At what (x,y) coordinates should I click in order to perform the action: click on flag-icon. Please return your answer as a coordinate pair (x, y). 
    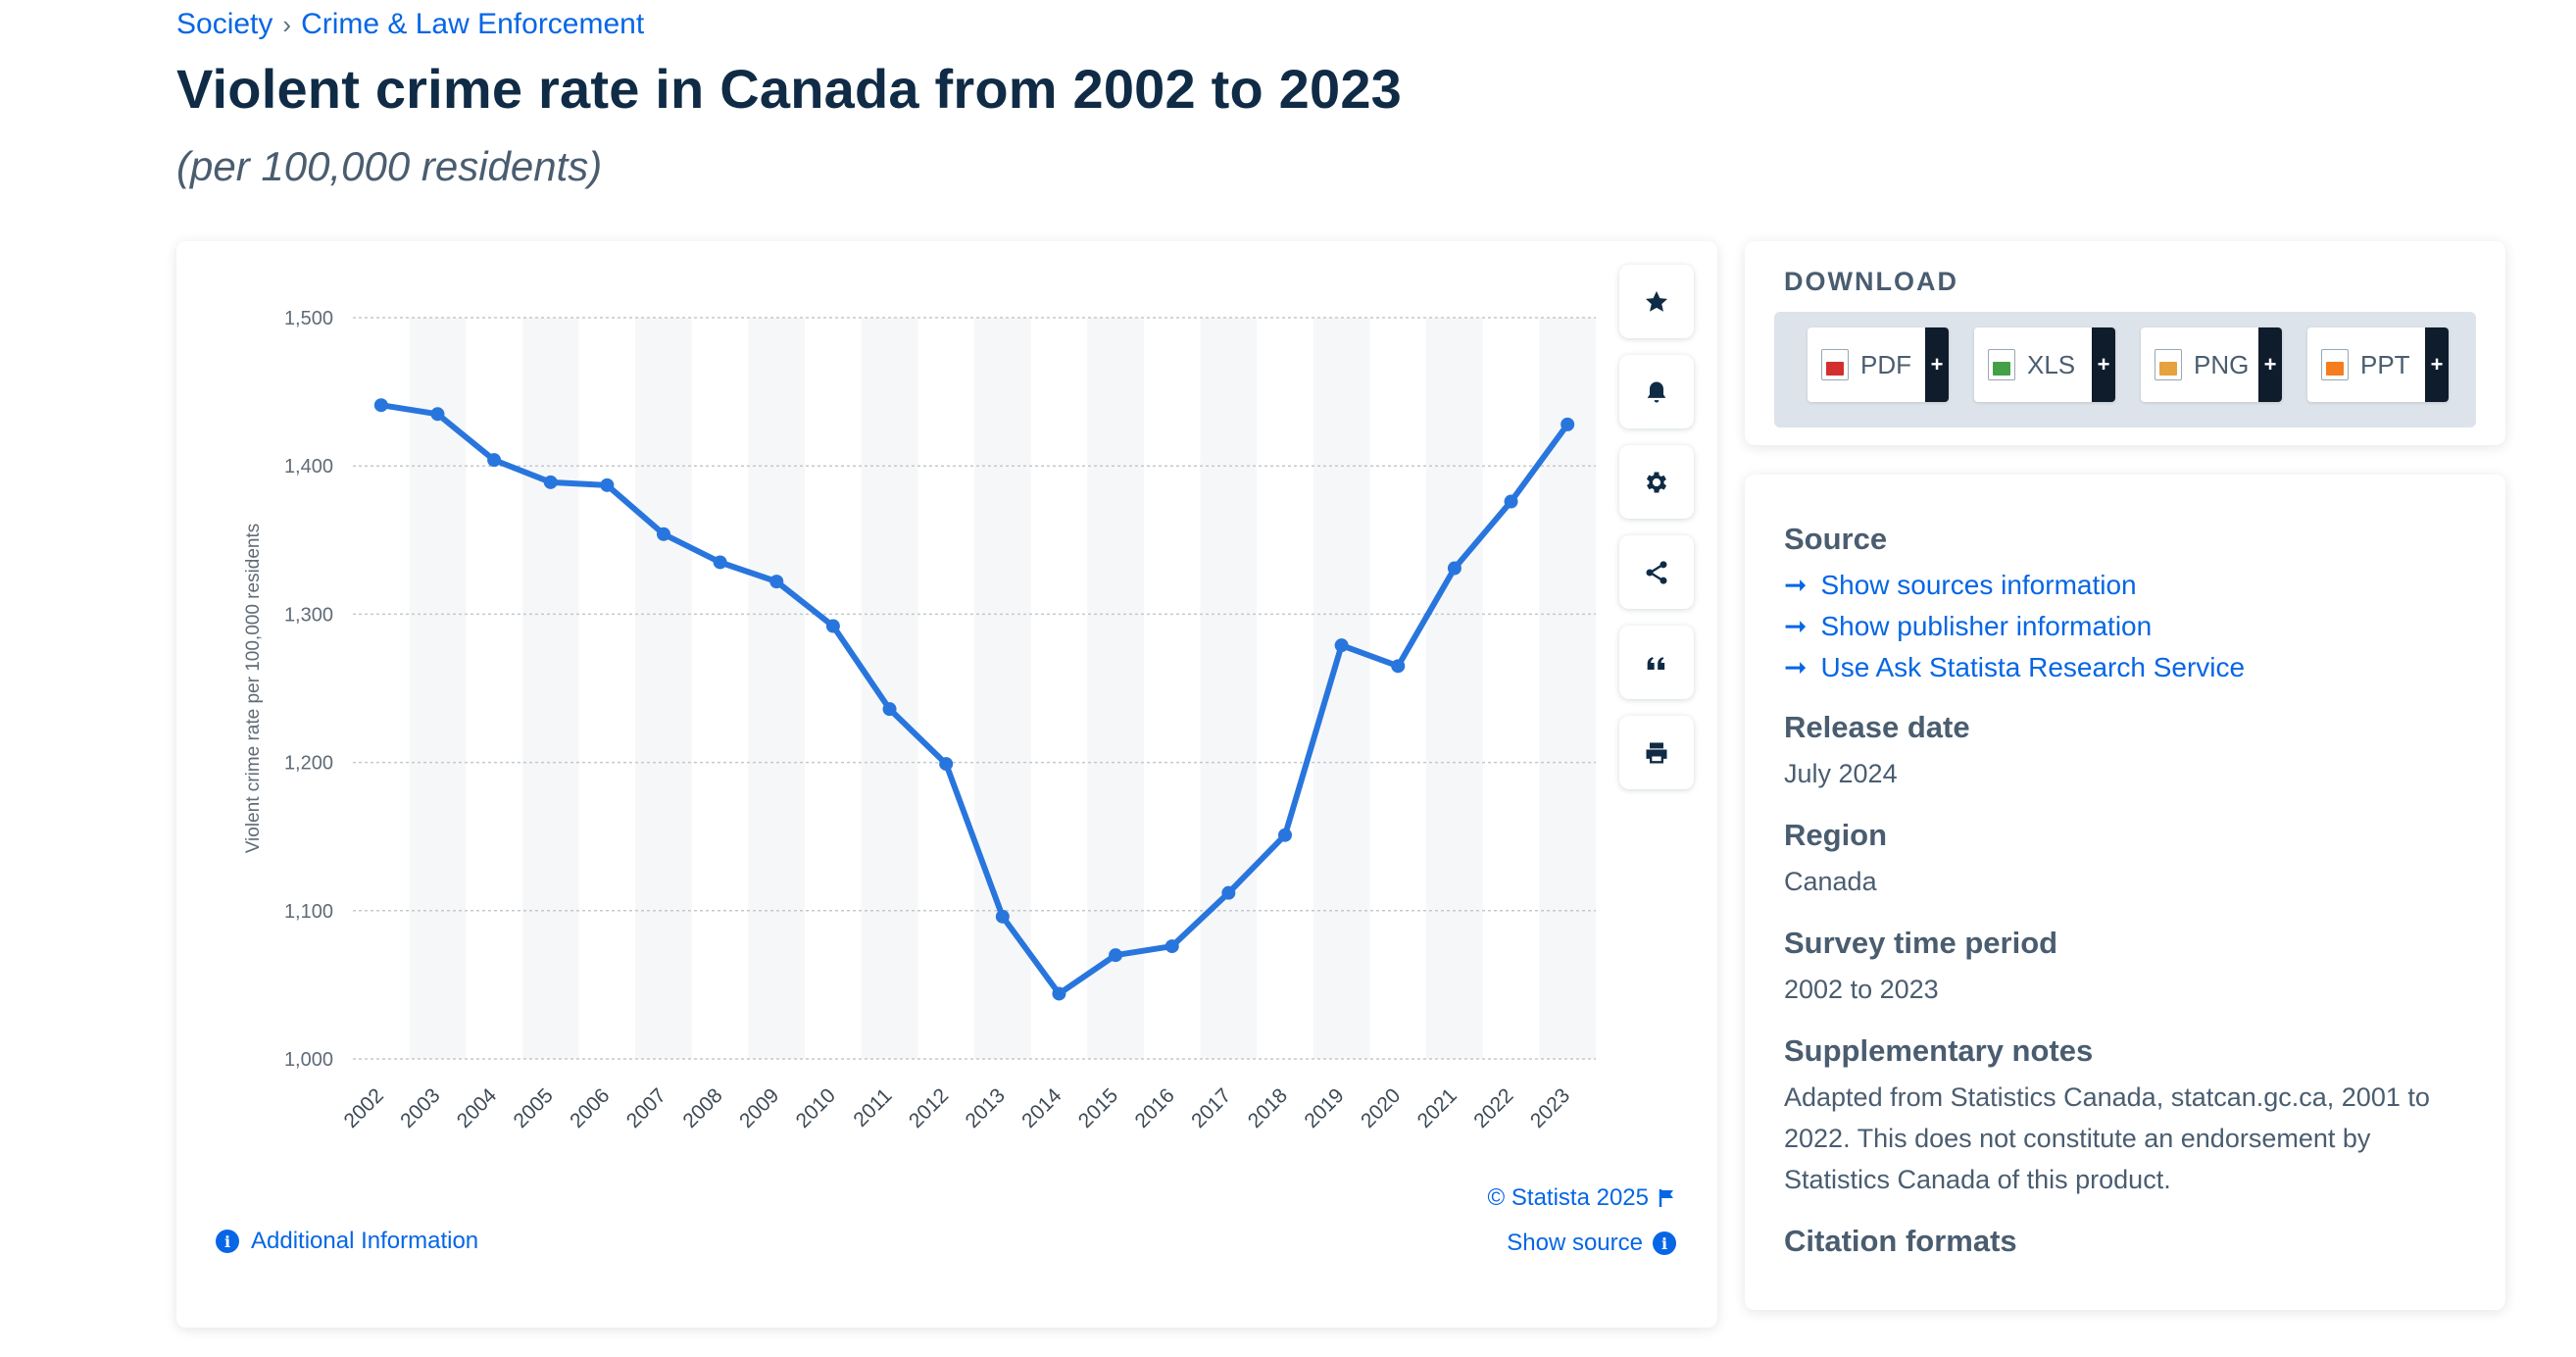
    Looking at the image, I should click on (1666, 1198).